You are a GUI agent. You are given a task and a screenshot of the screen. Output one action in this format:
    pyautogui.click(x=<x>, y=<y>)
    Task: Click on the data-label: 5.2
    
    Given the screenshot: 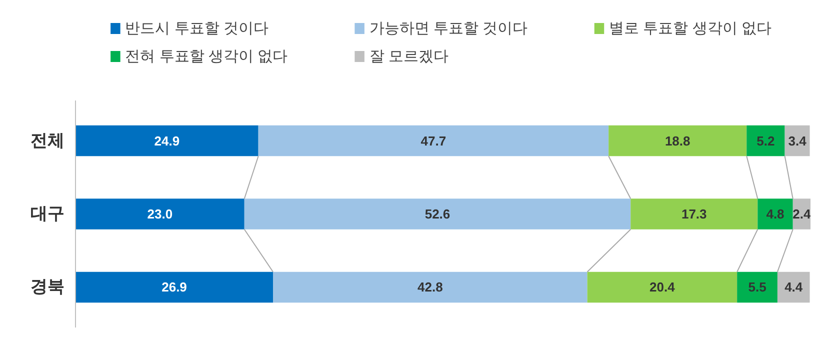 What is the action you would take?
    pyautogui.click(x=765, y=140)
    